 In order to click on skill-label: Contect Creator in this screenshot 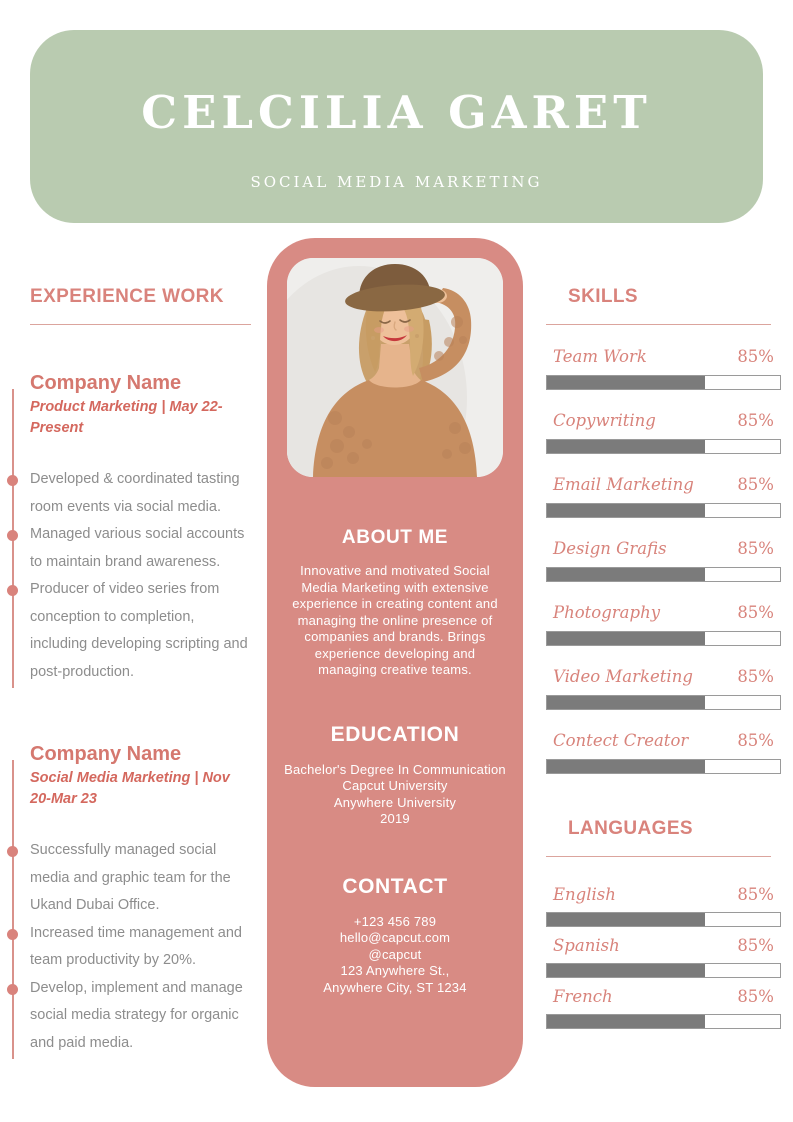, I will do `click(621, 740)`.